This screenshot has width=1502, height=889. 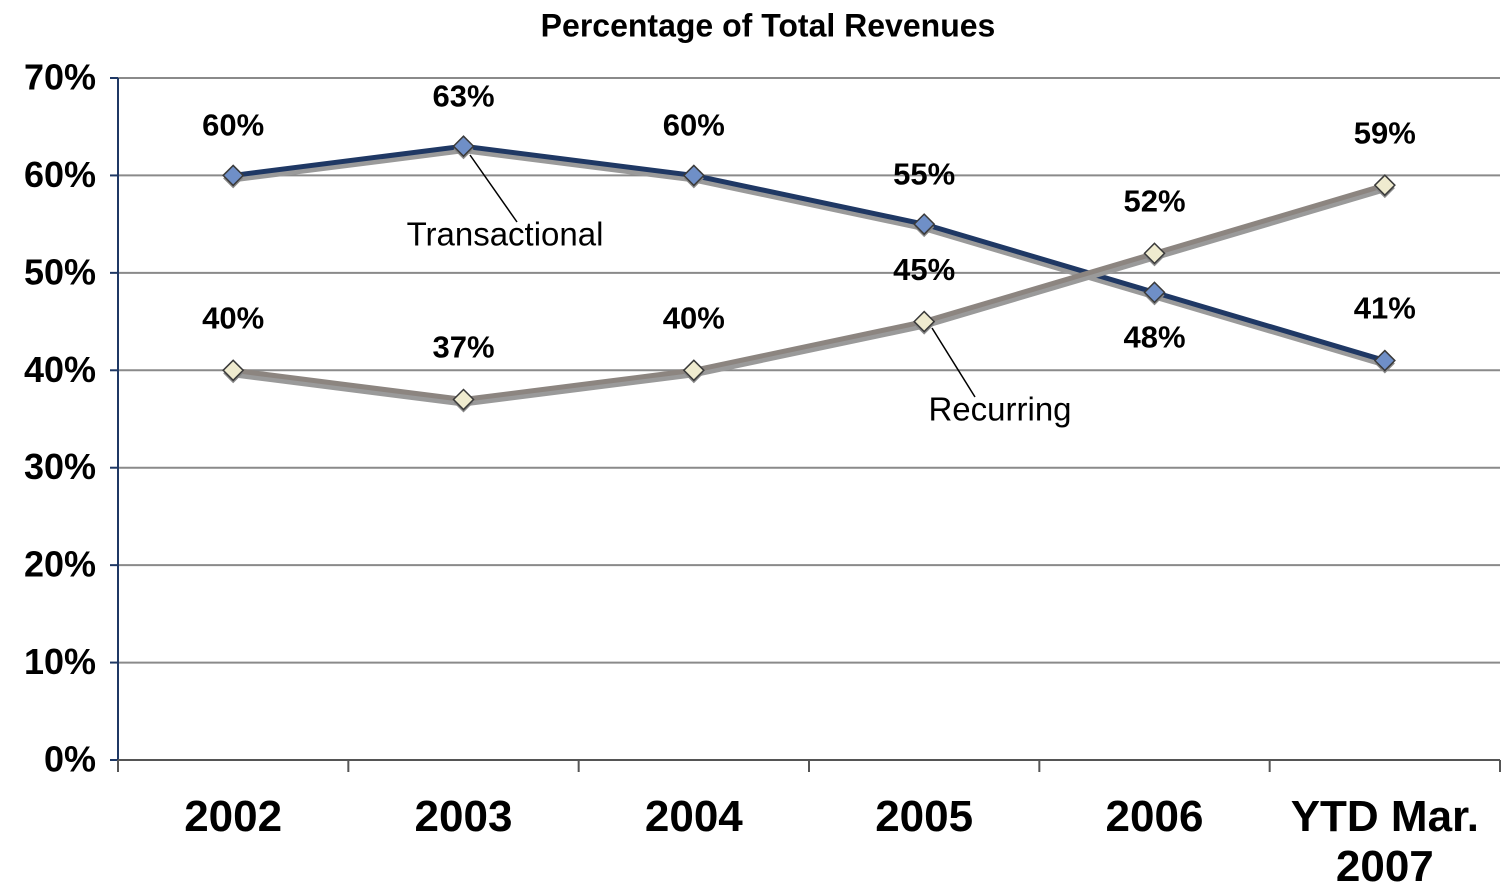 I want to click on x-tick-label: 2004, so click(x=693, y=816).